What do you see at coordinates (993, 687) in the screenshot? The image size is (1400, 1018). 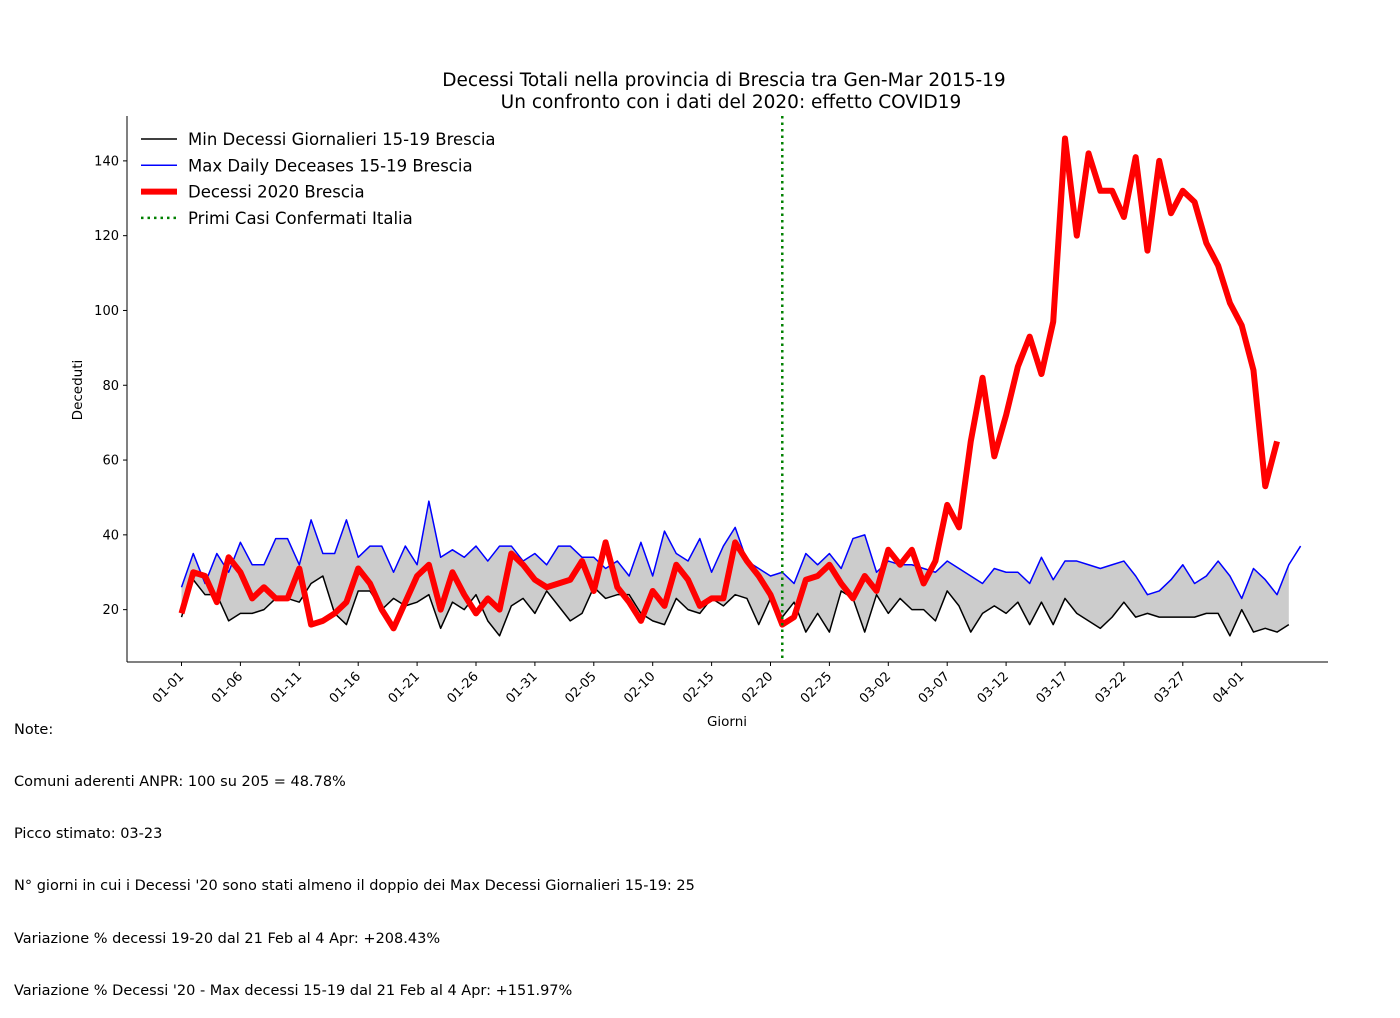 I see `x-tick-label: 03-12` at bounding box center [993, 687].